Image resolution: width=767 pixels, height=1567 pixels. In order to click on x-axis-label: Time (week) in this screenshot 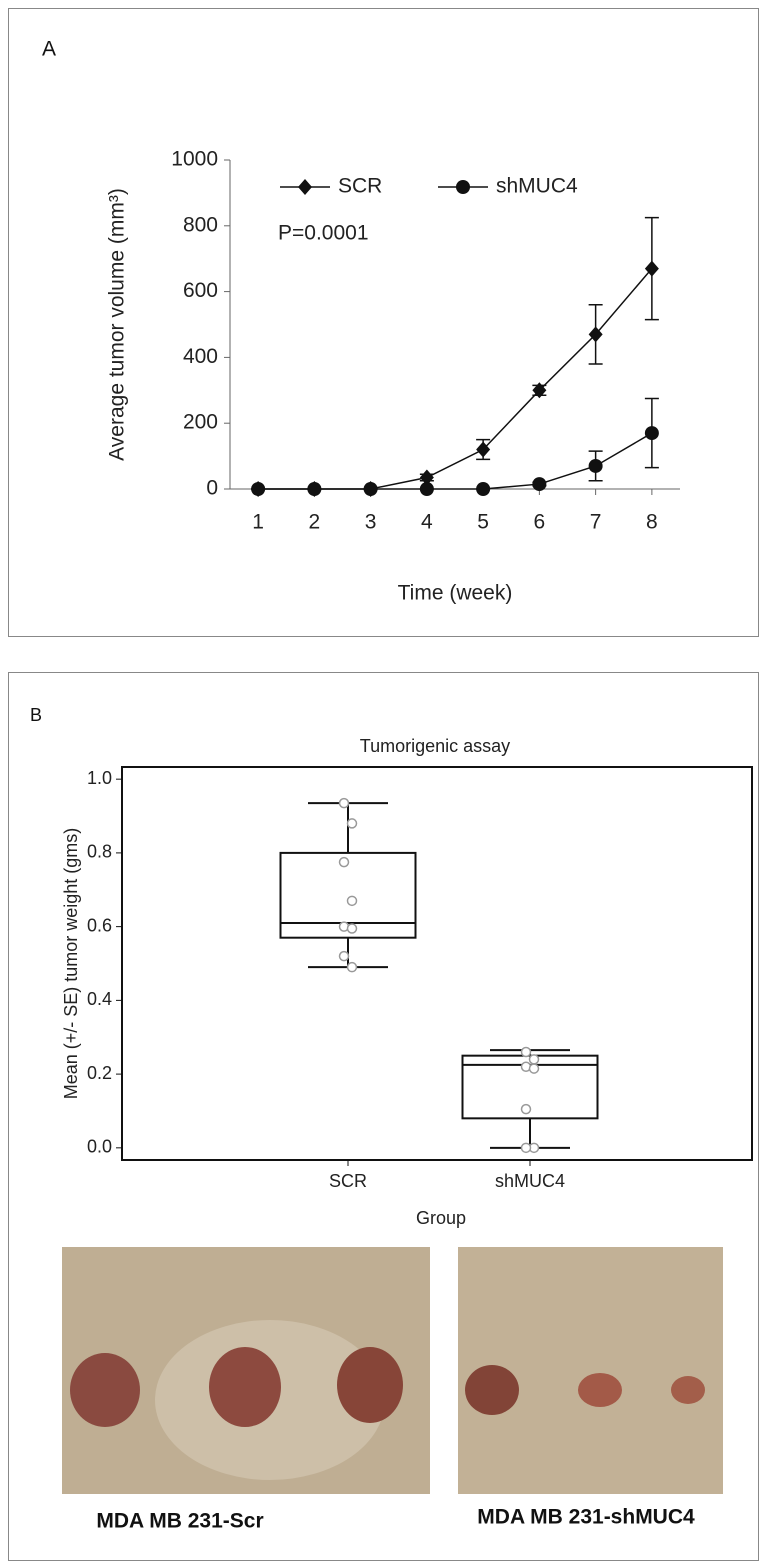, I will do `click(455, 593)`.